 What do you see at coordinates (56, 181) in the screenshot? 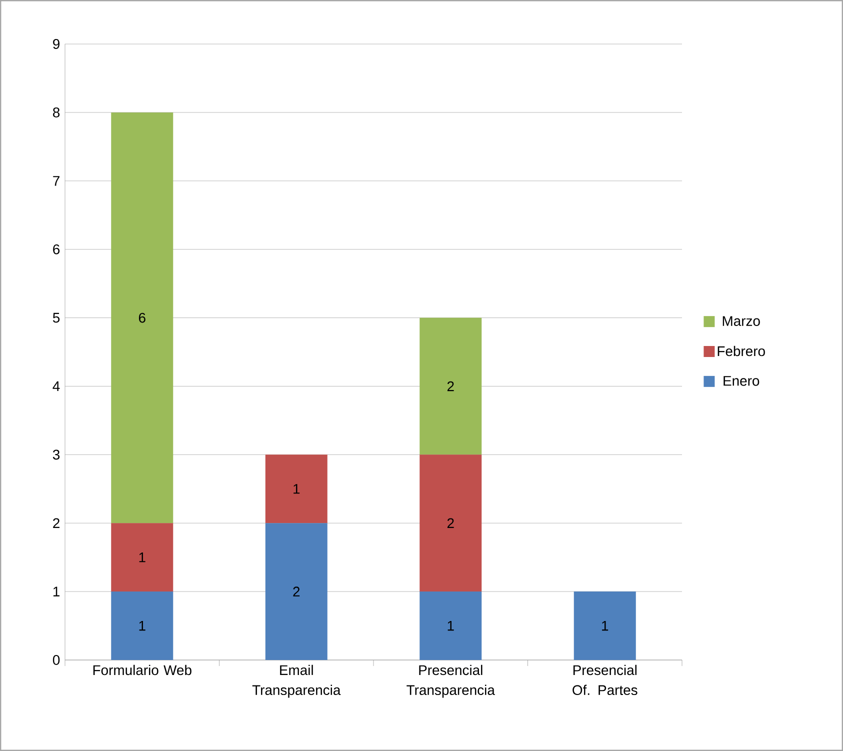
I see `y-tick-label: 7` at bounding box center [56, 181].